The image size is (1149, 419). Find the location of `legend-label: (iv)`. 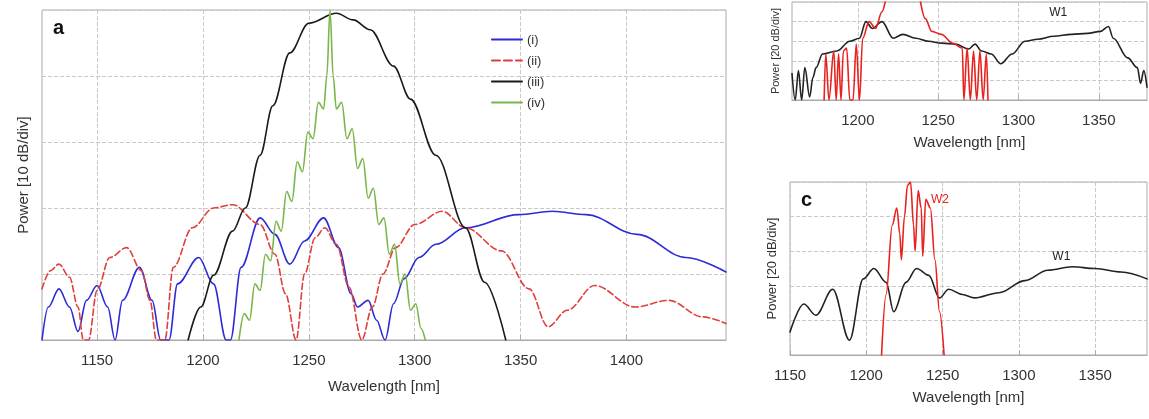

legend-label: (iv) is located at coordinates (535, 102).